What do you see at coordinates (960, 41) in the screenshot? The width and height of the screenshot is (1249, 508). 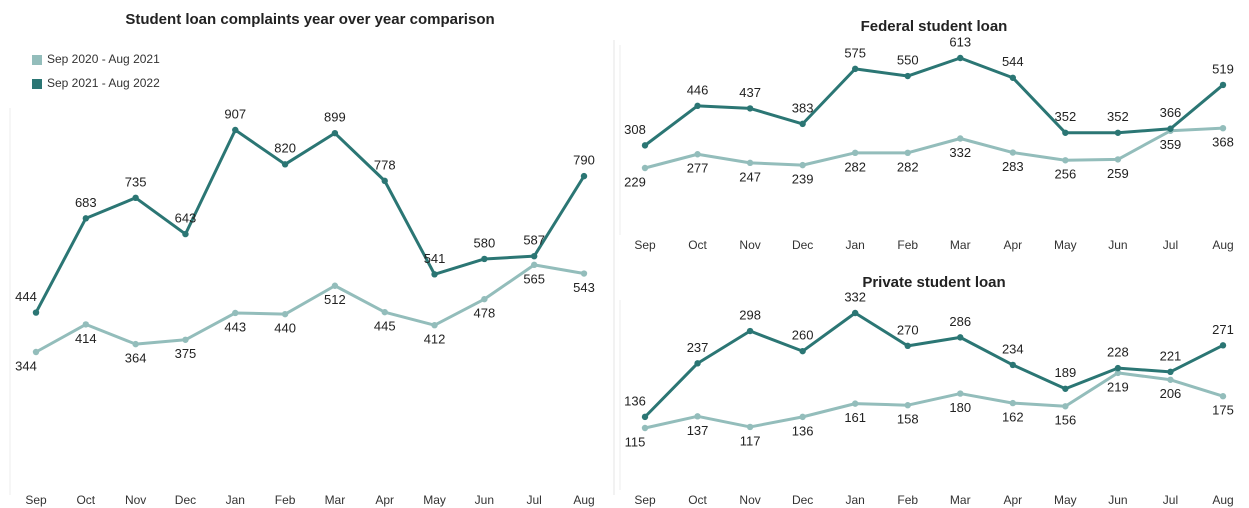 I see `data-label: 613` at bounding box center [960, 41].